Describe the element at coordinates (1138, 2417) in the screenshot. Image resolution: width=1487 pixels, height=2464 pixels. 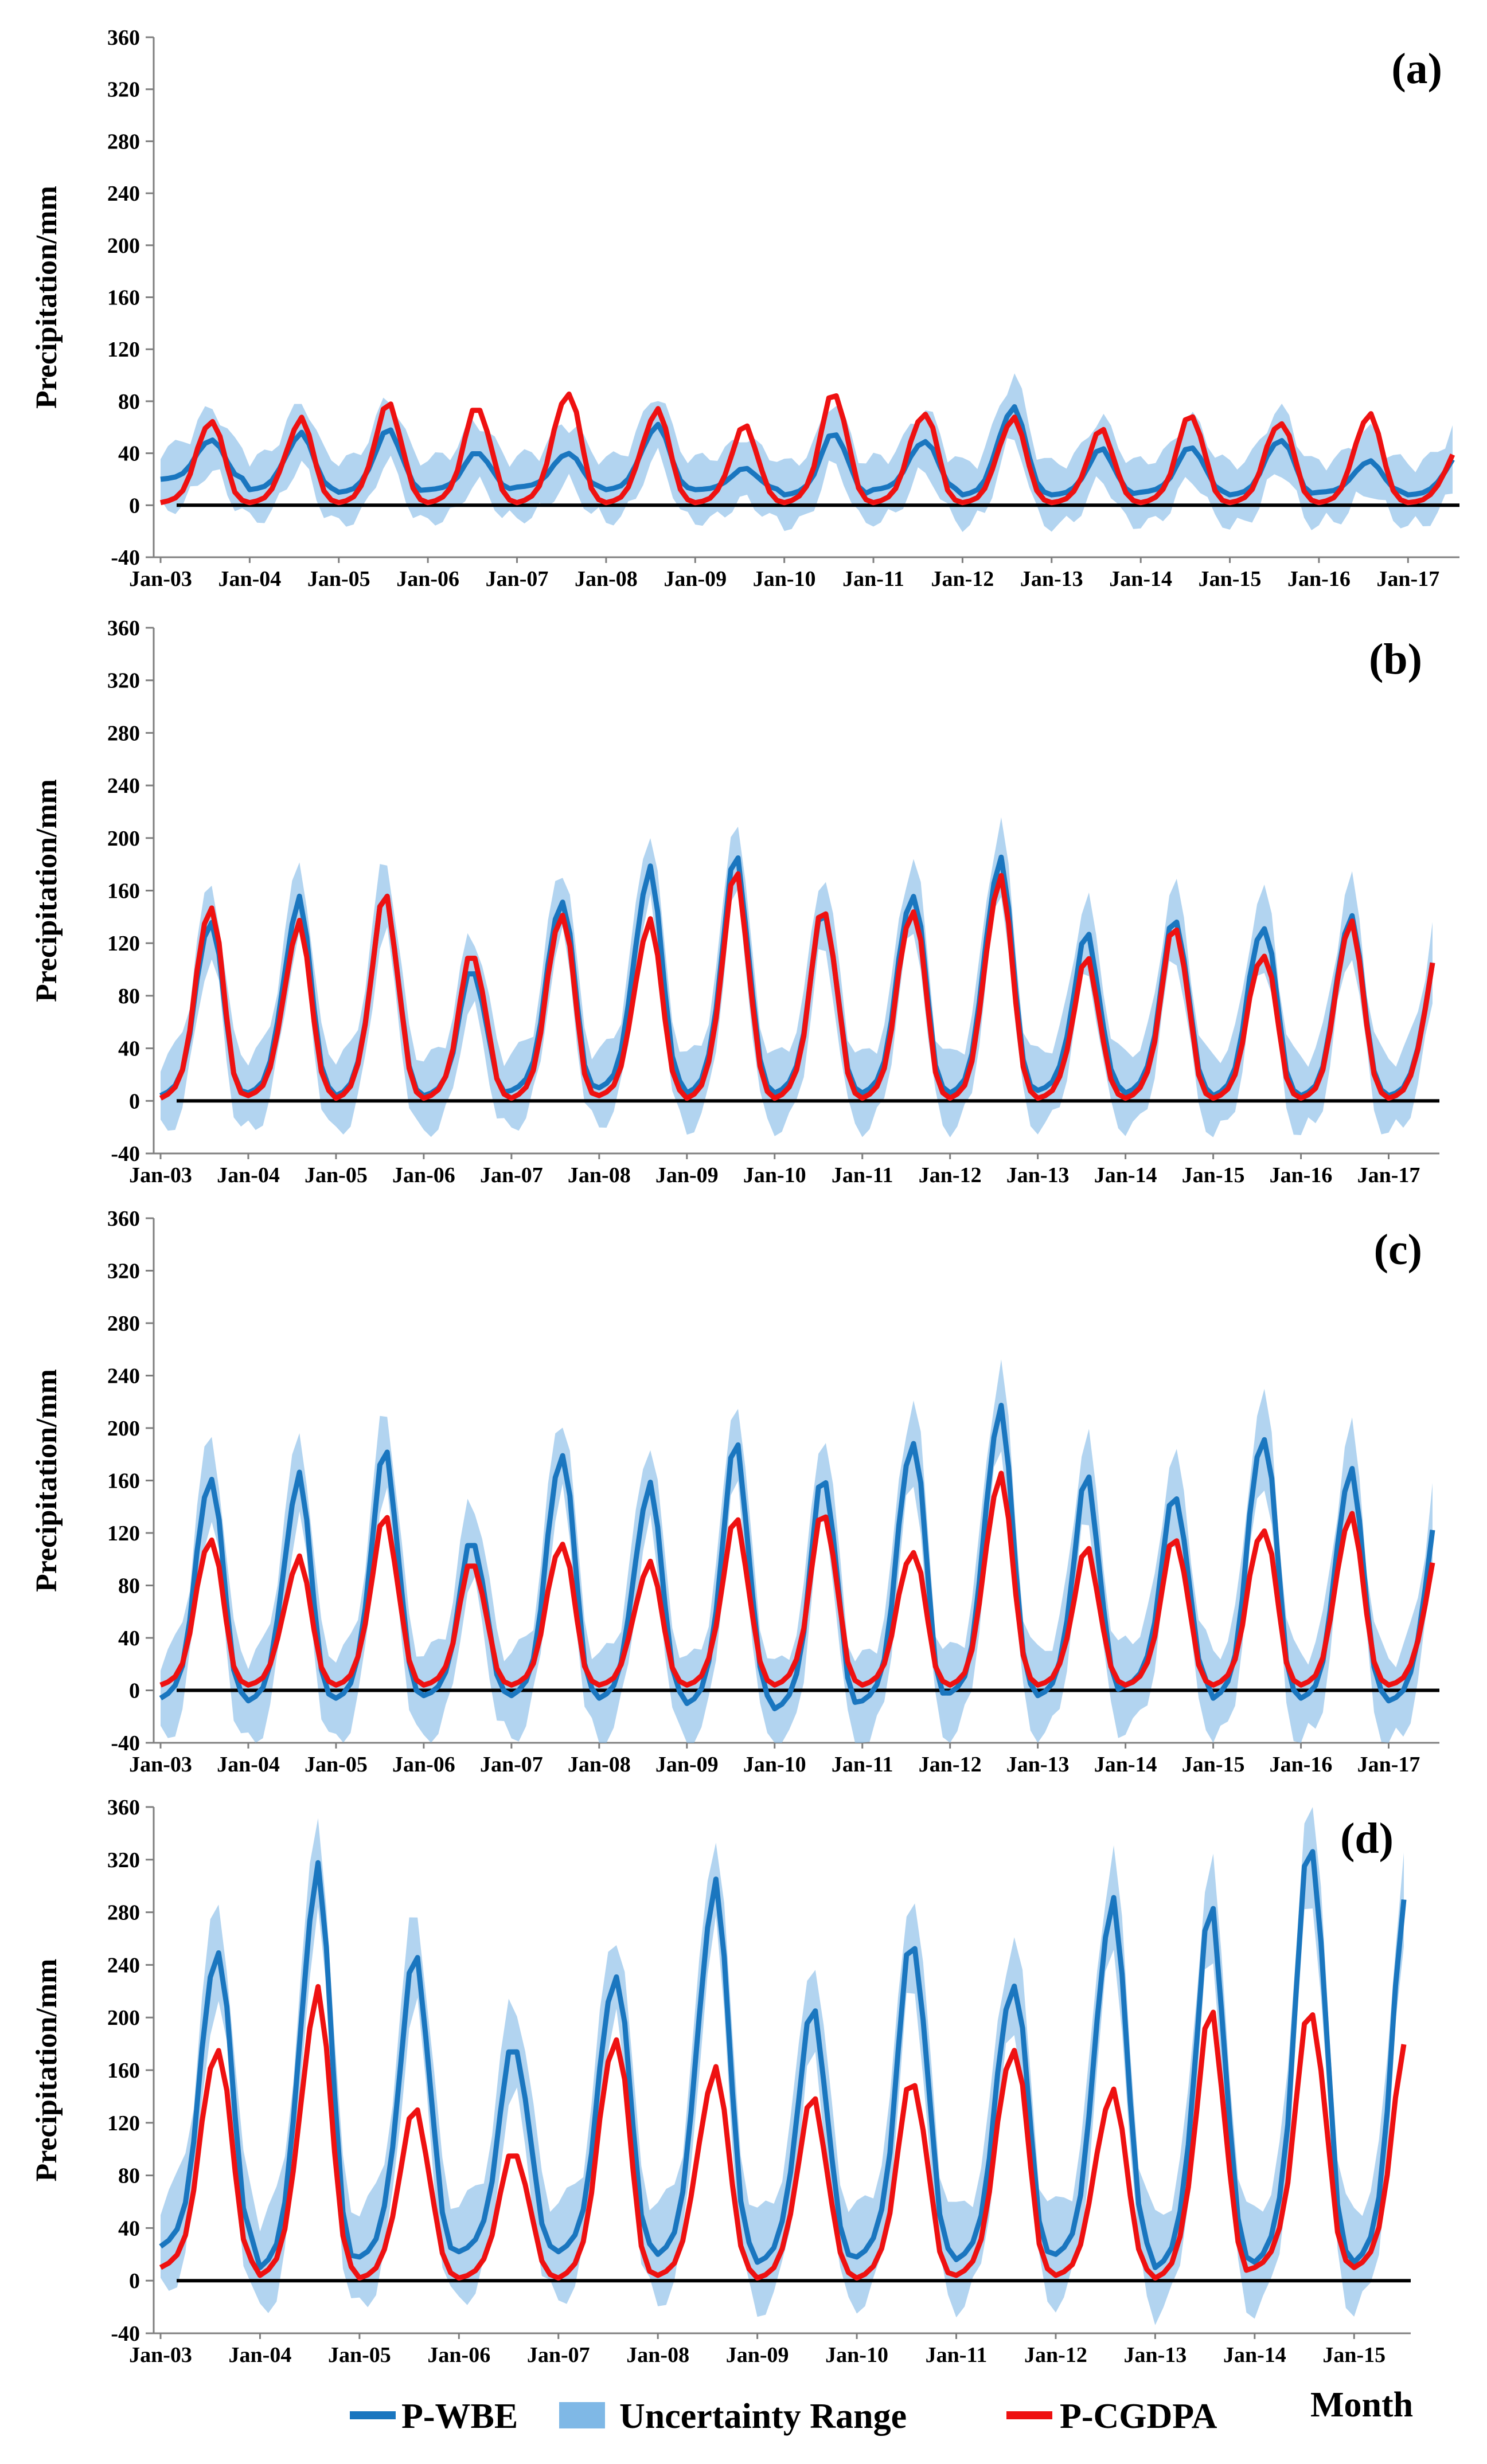
I see `legend-cgdpa-label: P-CGDPA` at that location.